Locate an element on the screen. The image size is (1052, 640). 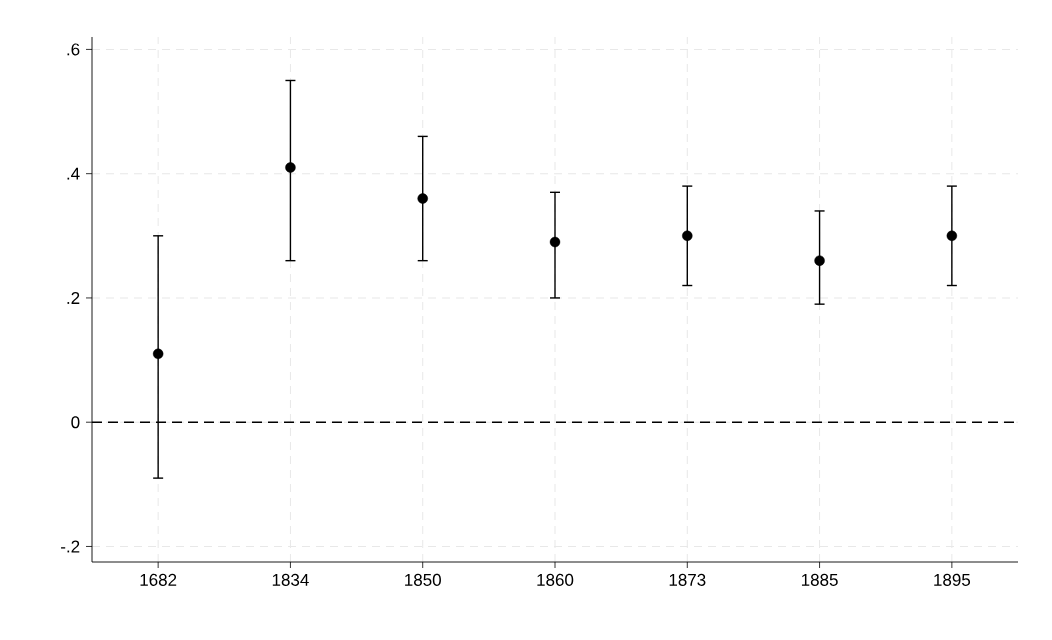
x-tick-label: 1873 is located at coordinates (687, 579).